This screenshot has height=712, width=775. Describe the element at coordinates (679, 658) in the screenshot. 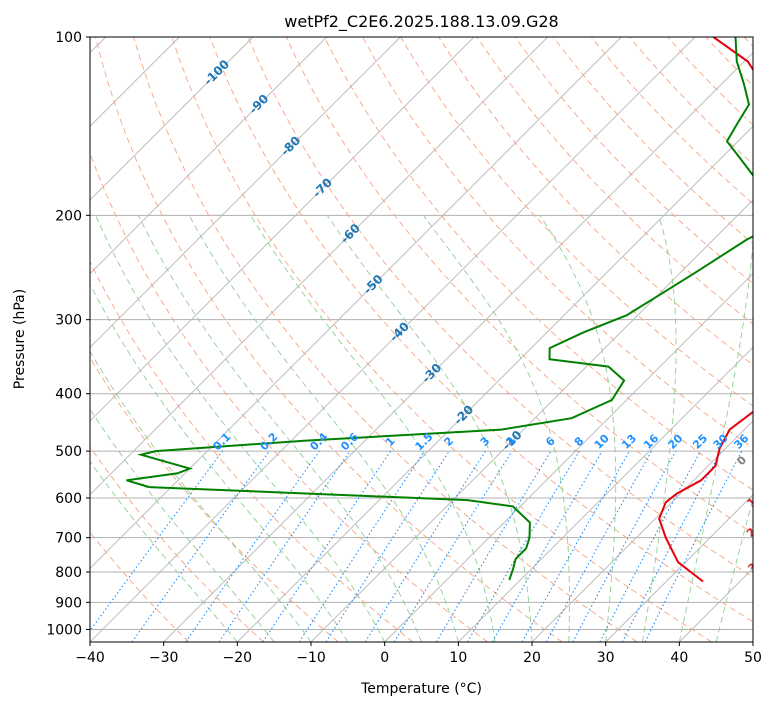

I see `x-tick-label: 40` at that location.